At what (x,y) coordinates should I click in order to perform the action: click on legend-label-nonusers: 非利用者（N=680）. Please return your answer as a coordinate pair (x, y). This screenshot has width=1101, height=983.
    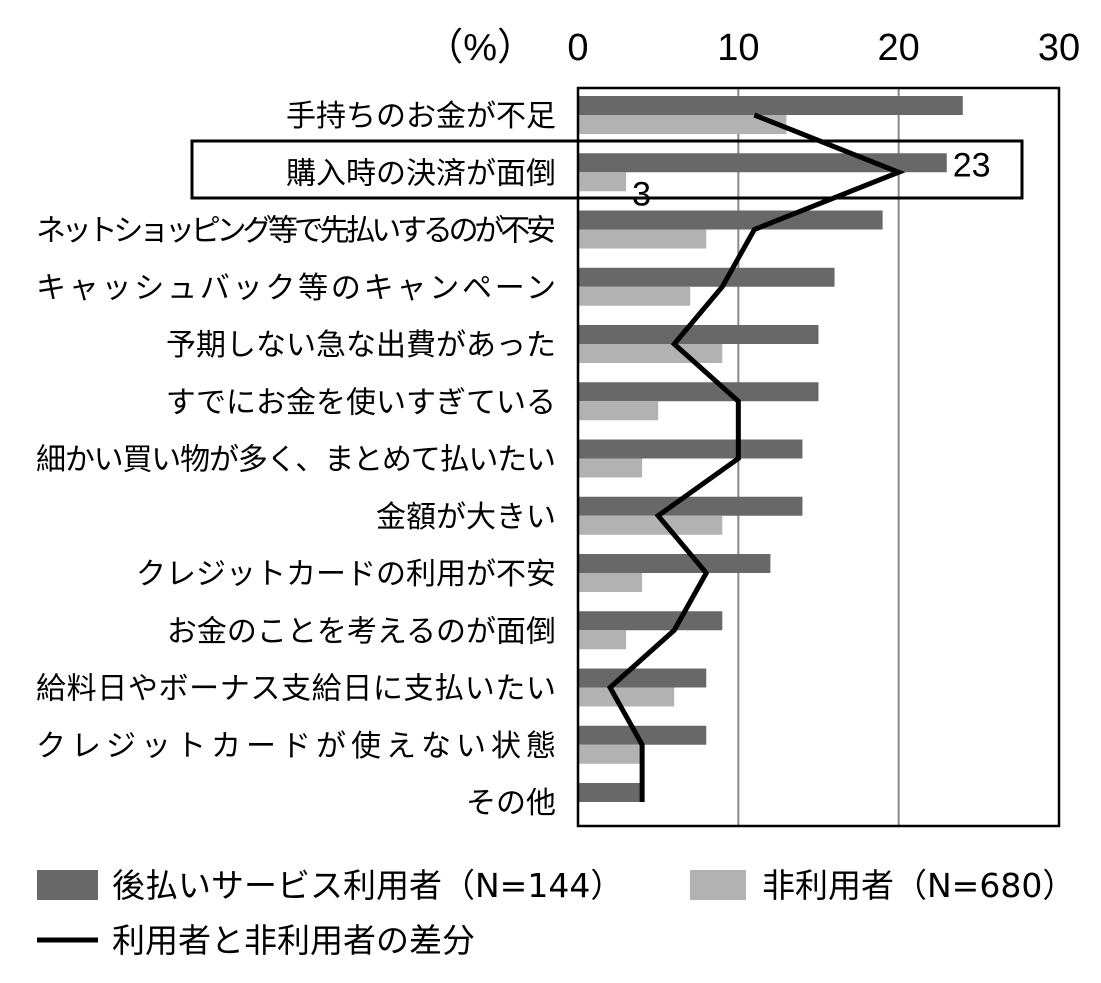
    Looking at the image, I should click on (918, 885).